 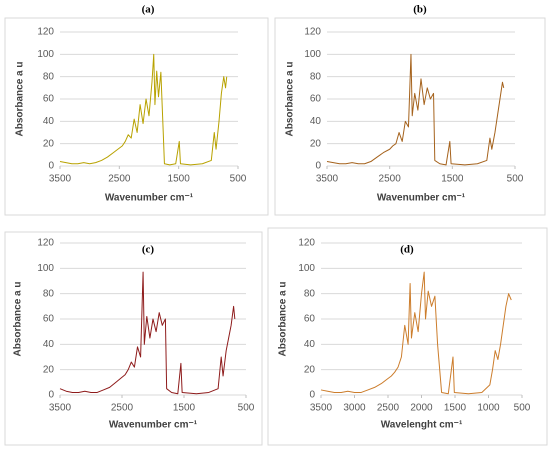 What do you see at coordinates (488, 408) in the screenshot?
I see `x-tick-label: 1000` at bounding box center [488, 408].